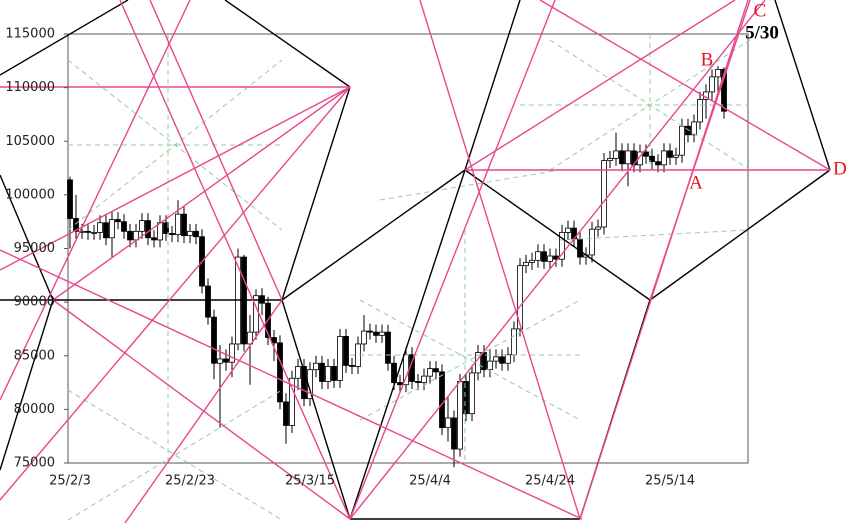 The image size is (855, 523). I want to click on annotation: C, so click(760, 10).